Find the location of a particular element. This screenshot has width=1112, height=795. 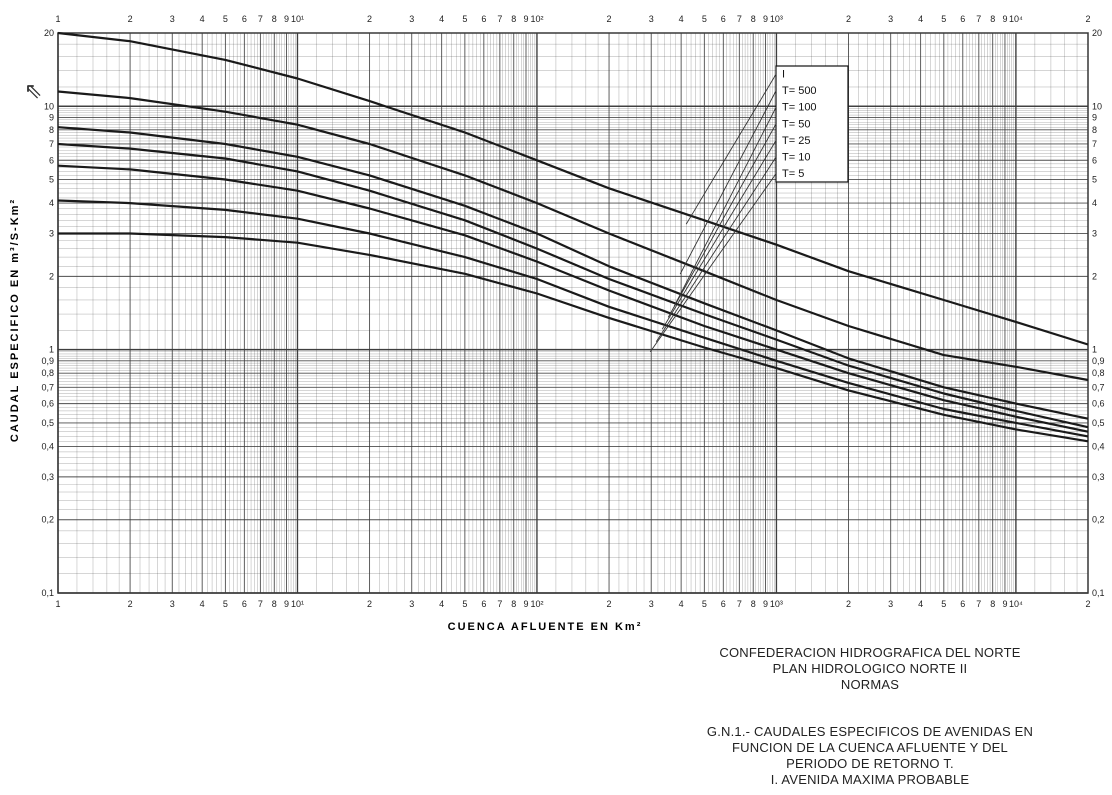

y-tick-label-left: 0,1 is located at coordinates (47, 593).